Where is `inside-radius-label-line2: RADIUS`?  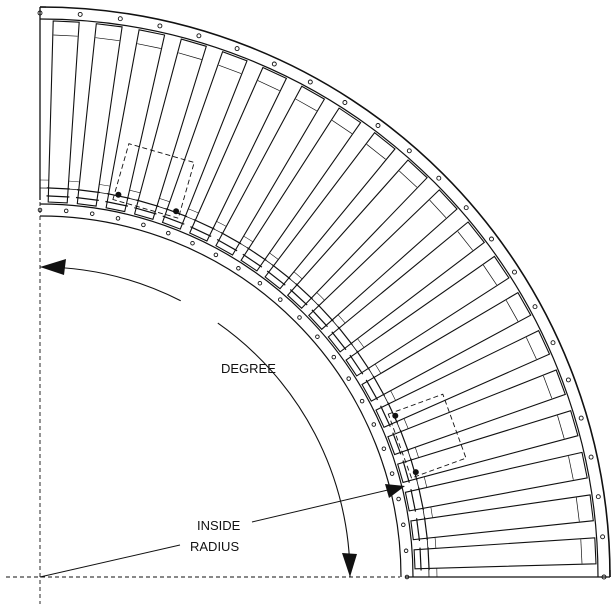 inside-radius-label-line2: RADIUS is located at coordinates (214, 546).